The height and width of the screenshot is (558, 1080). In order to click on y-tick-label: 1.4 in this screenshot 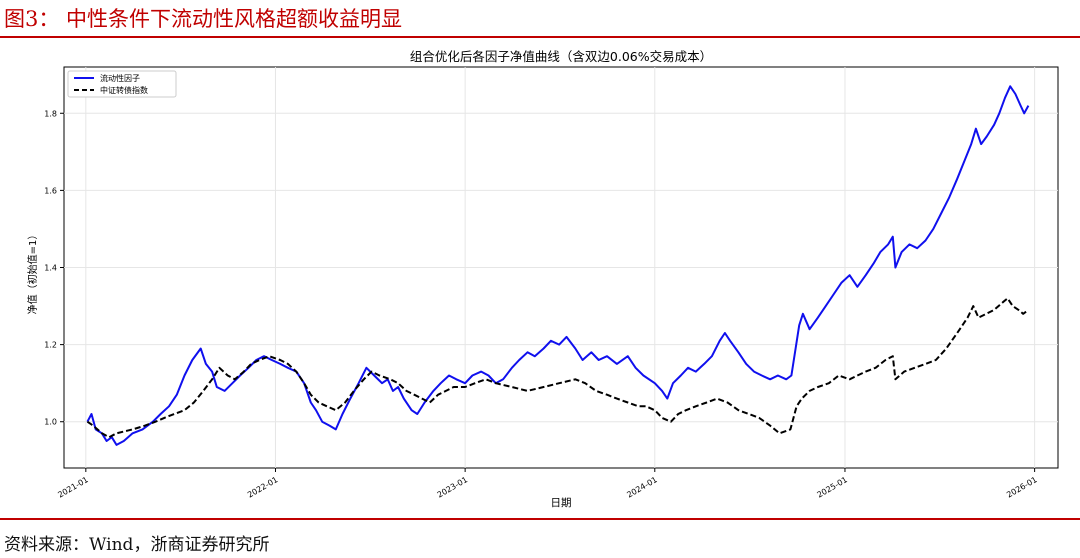, I will do `click(50, 268)`.